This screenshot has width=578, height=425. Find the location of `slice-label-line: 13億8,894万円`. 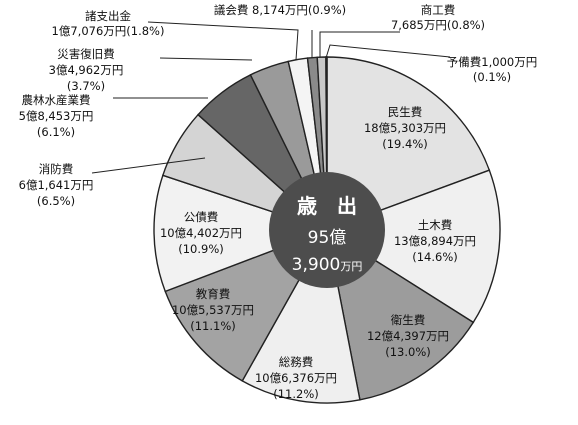

slice-label-line: 13億8,894万円 is located at coordinates (435, 241).